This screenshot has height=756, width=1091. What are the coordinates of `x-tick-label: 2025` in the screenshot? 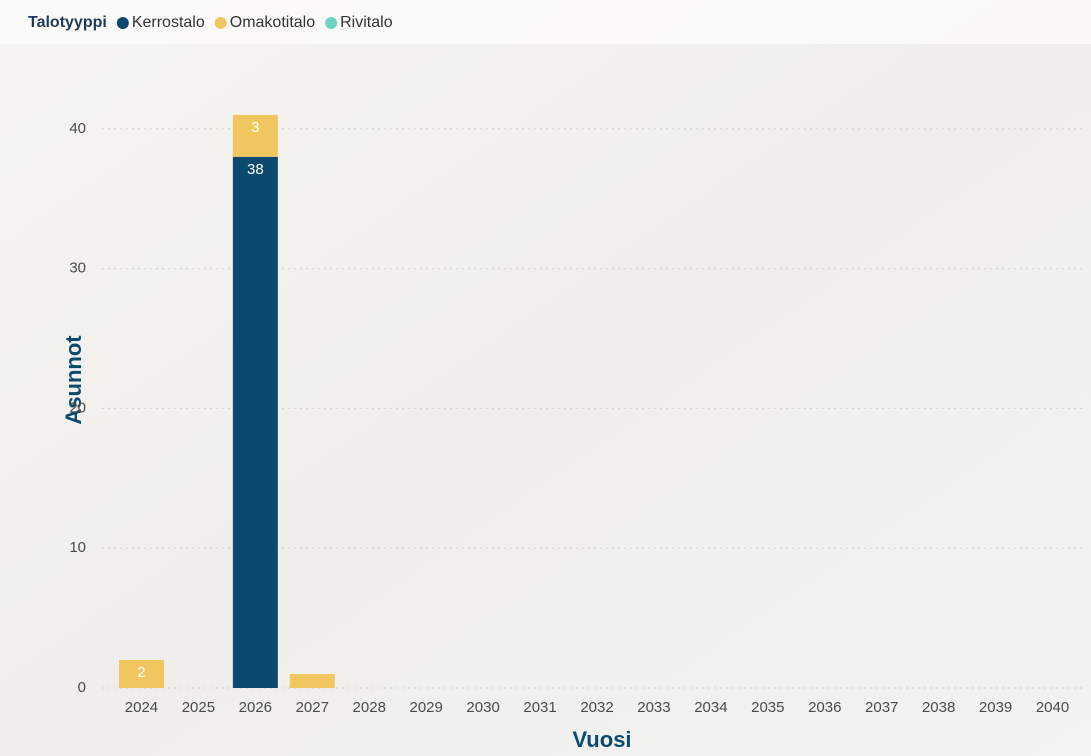 It's located at (198, 707).